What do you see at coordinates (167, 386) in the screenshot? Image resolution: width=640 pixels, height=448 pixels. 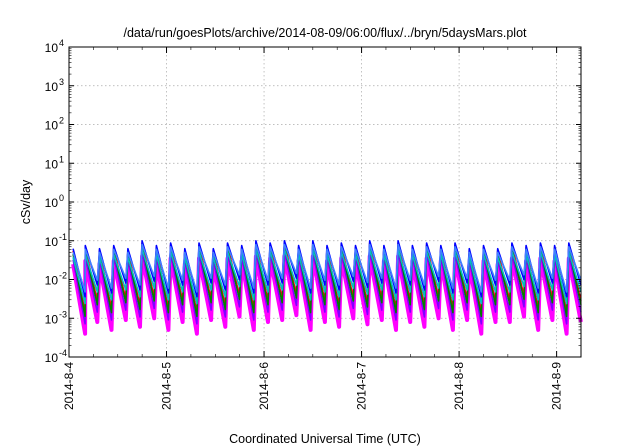 I see `x-tick-label: 2014-8-5` at bounding box center [167, 386].